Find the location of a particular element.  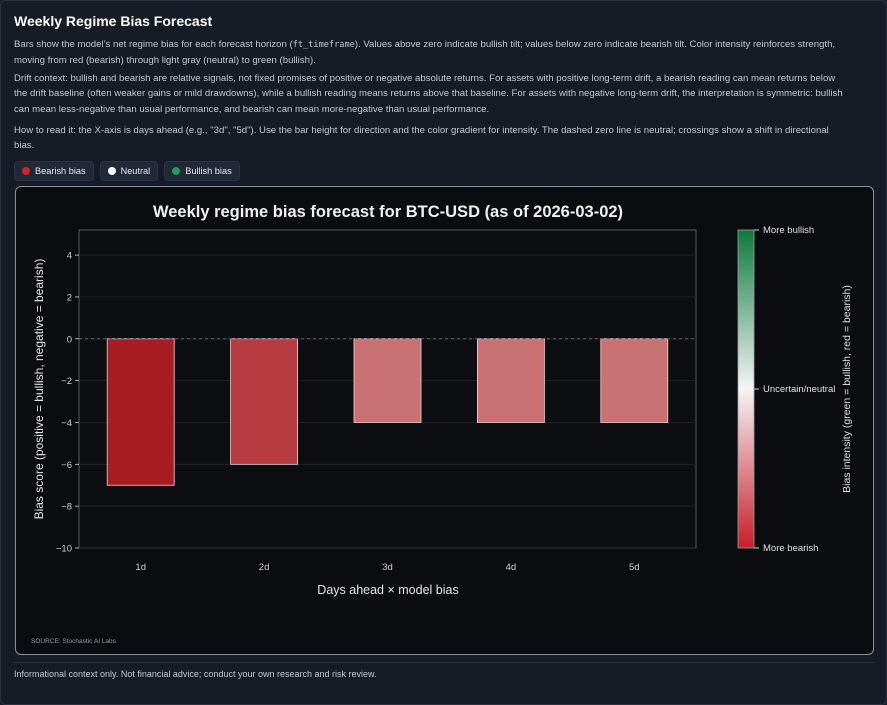

colorbar-mid-label: Uncertain/neutral is located at coordinates (799, 389).